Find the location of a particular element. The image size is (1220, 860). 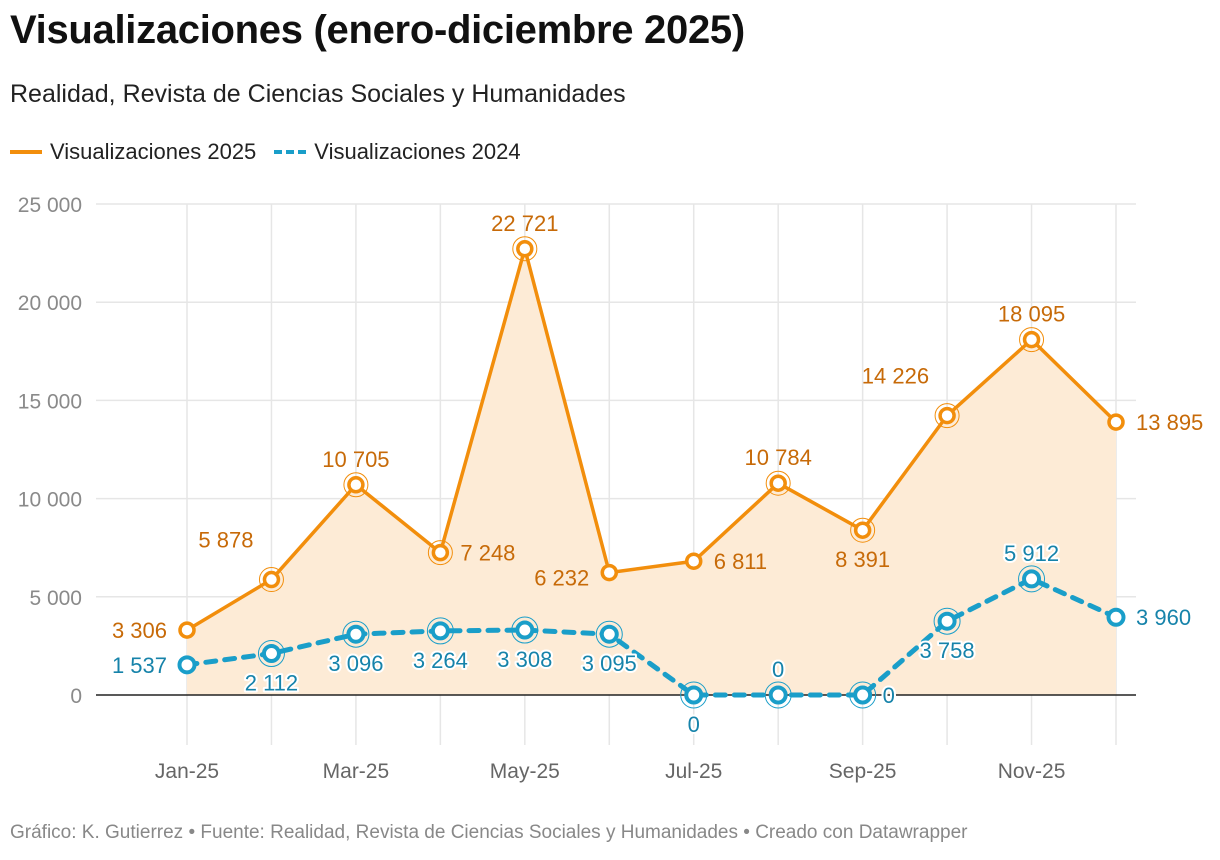

data-label-2024: 3 264 is located at coordinates (440, 660).